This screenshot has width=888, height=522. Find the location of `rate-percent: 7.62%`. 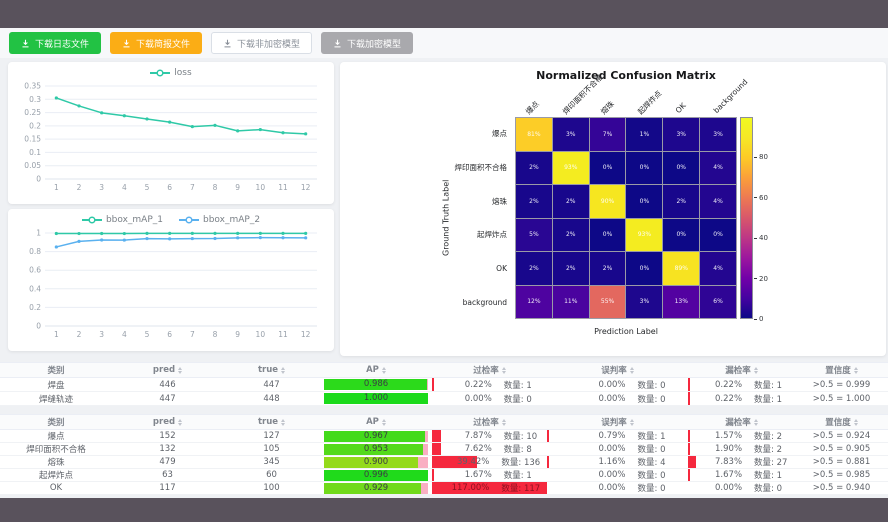

rate-percent: 7.62% is located at coordinates (478, 449).